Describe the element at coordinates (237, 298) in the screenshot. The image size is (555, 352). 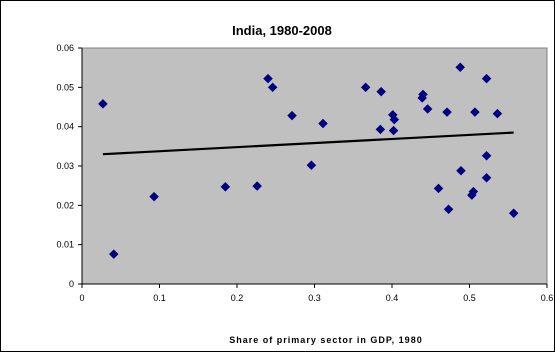
I see `x-tick-label: 0.2` at that location.